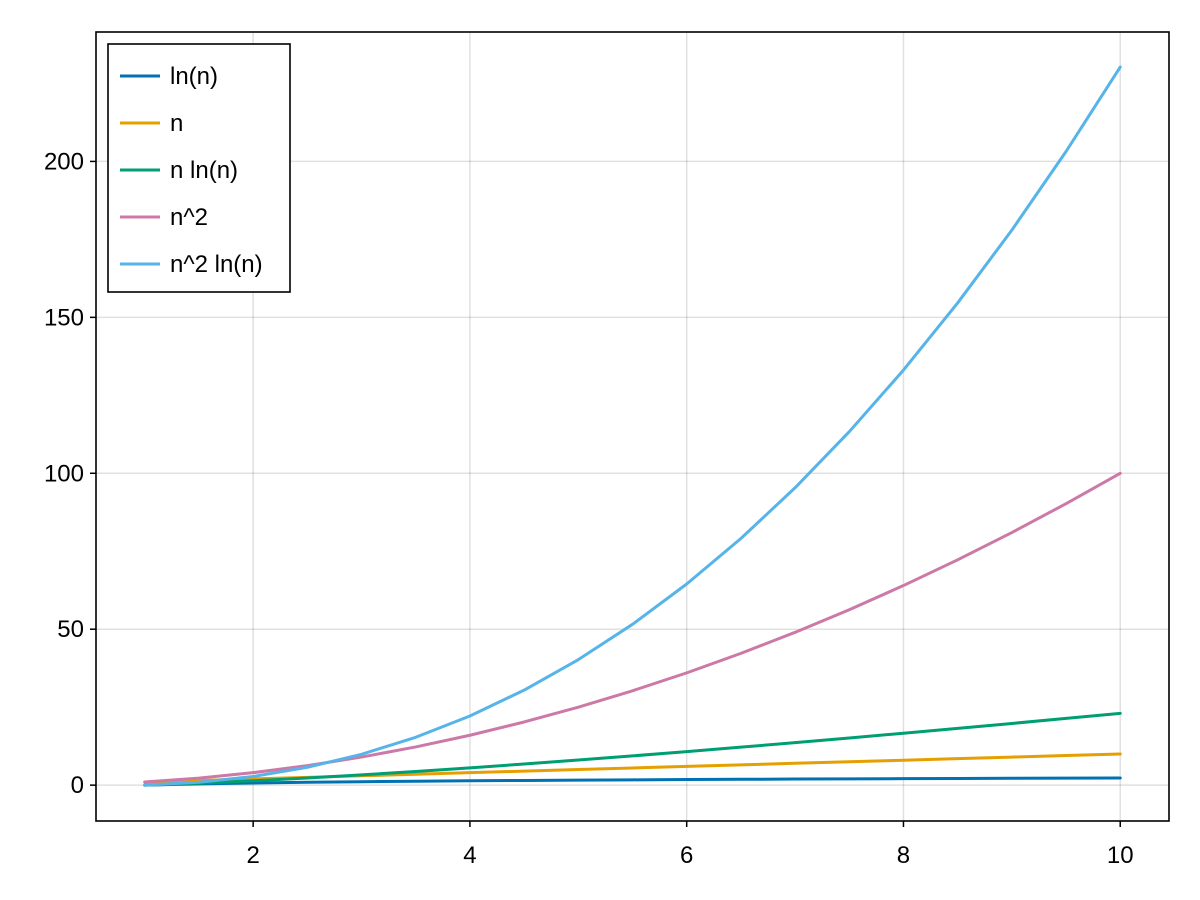 The height and width of the screenshot is (900, 1200). I want to click on y-tick-label: 50, so click(70, 629).